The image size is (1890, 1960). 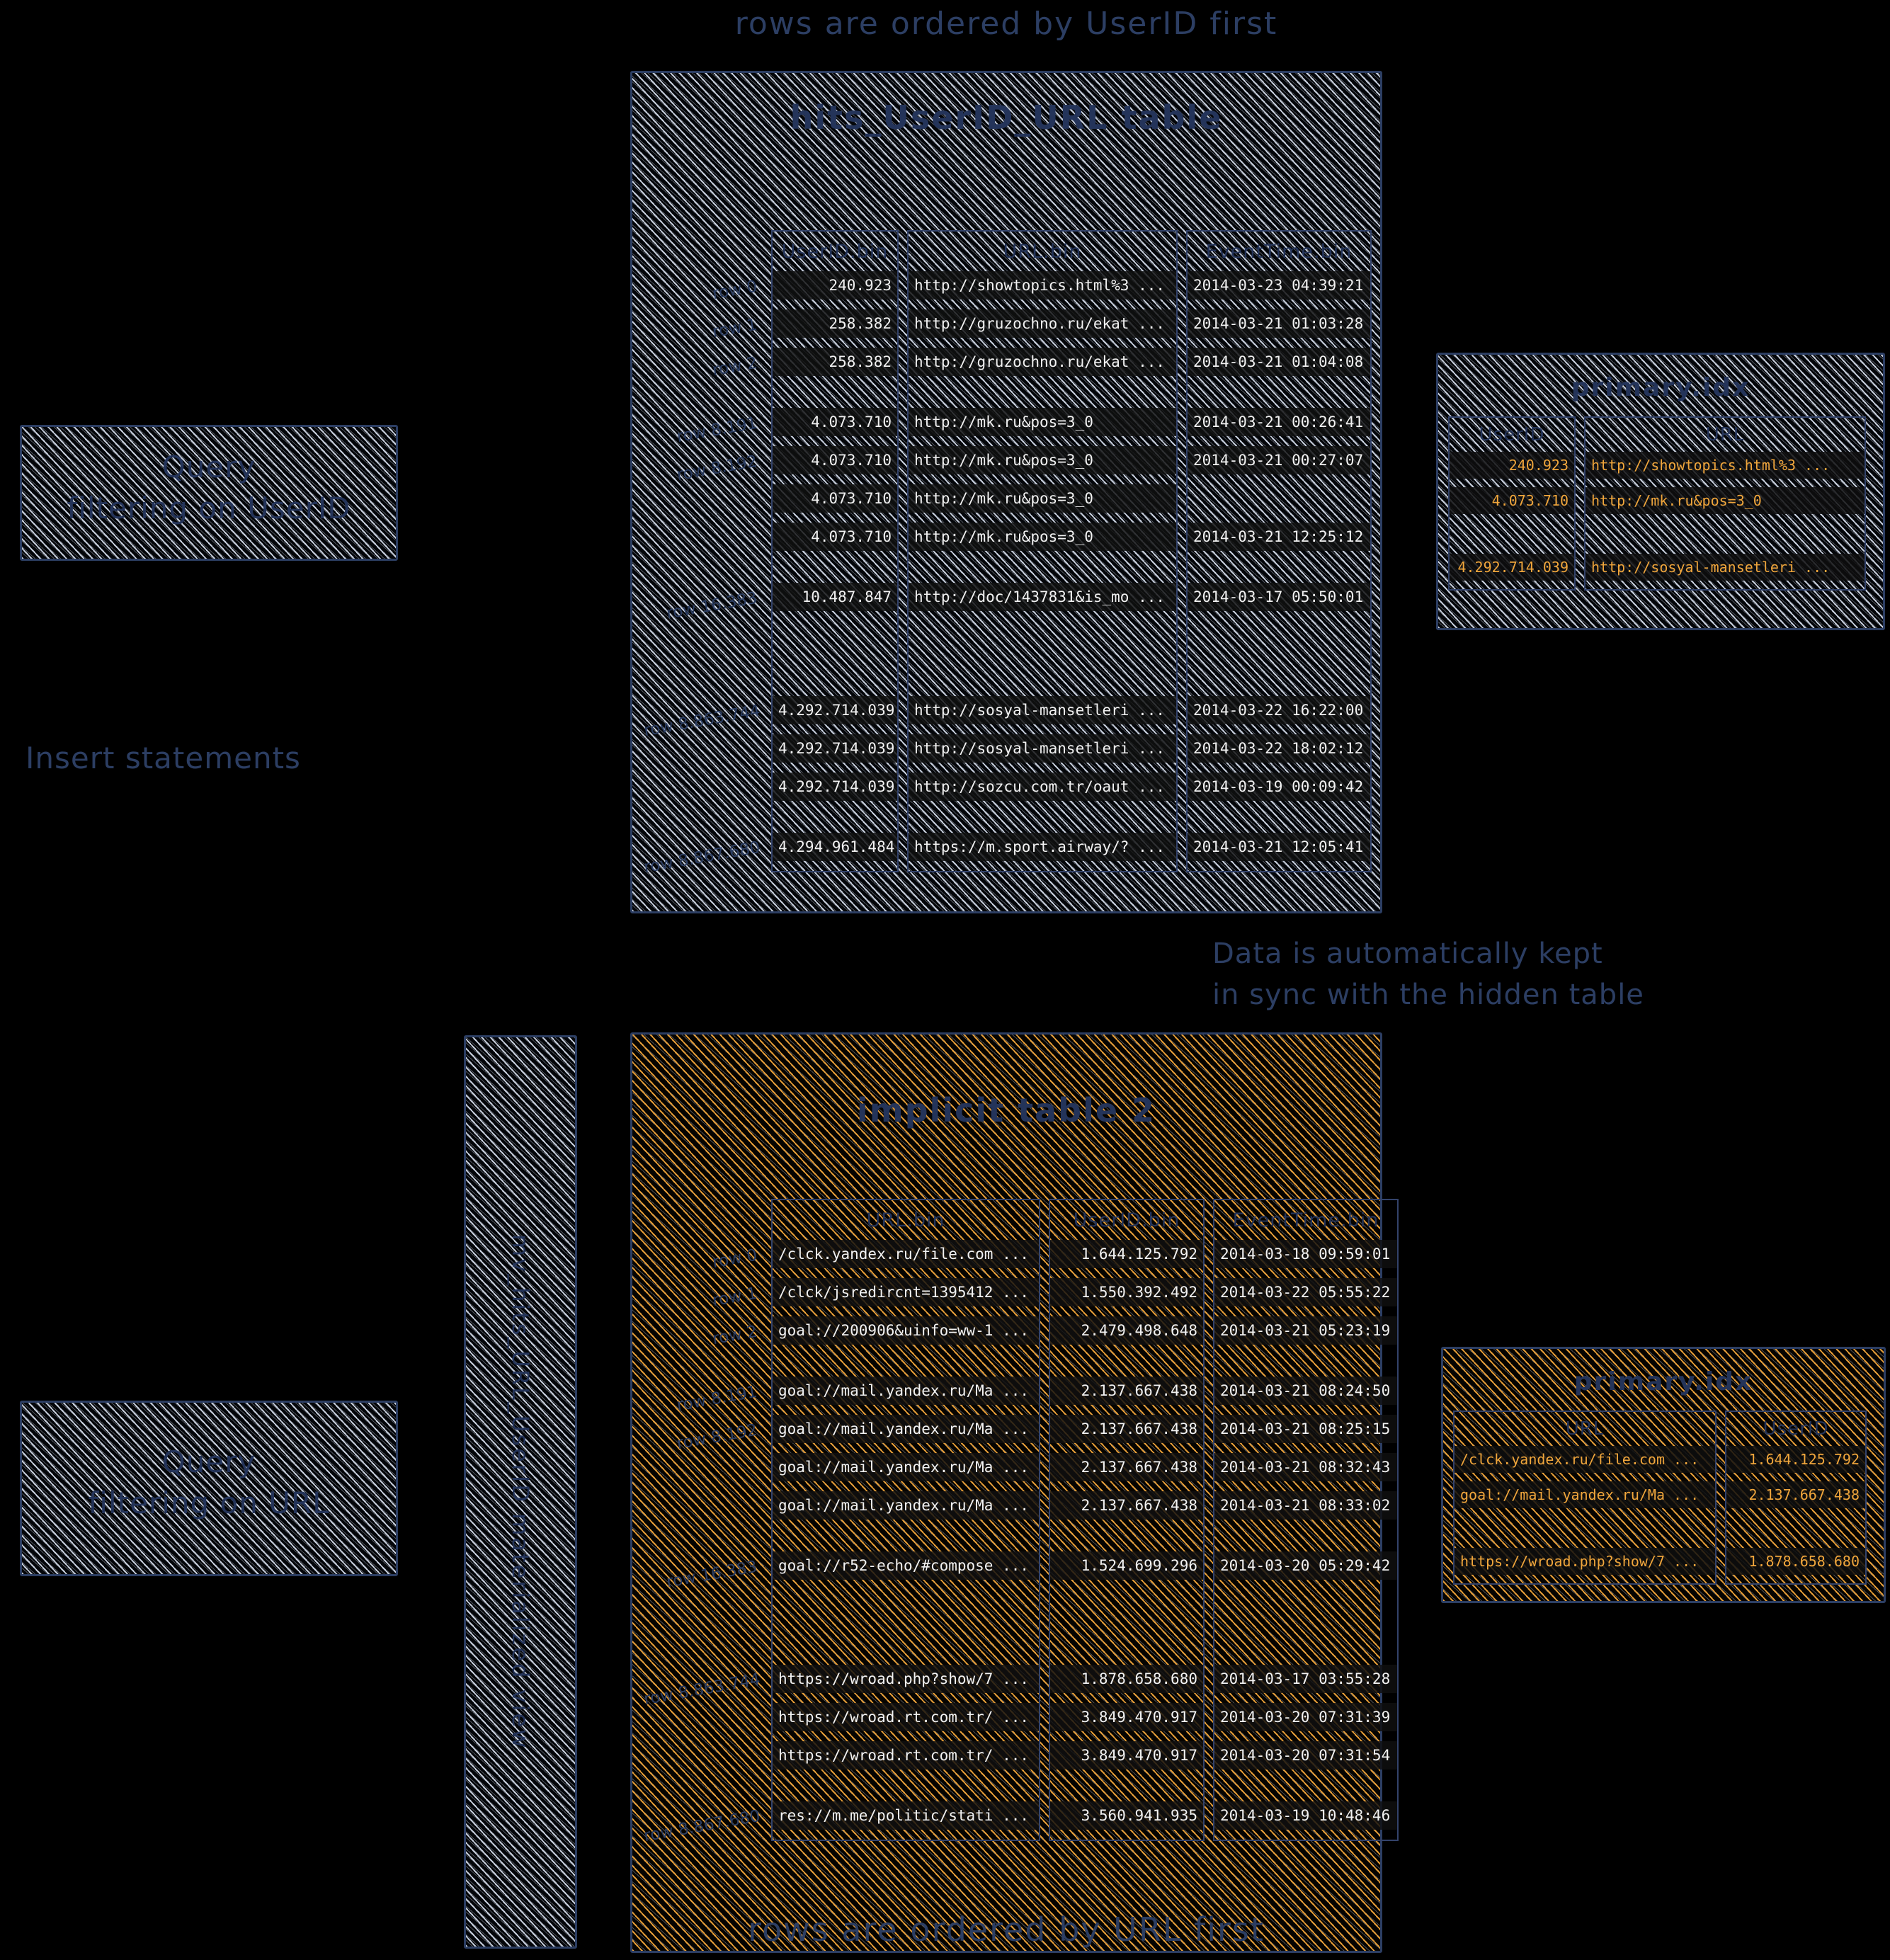 I want to click on index-cell: 4.073.710, so click(x=1512, y=500).